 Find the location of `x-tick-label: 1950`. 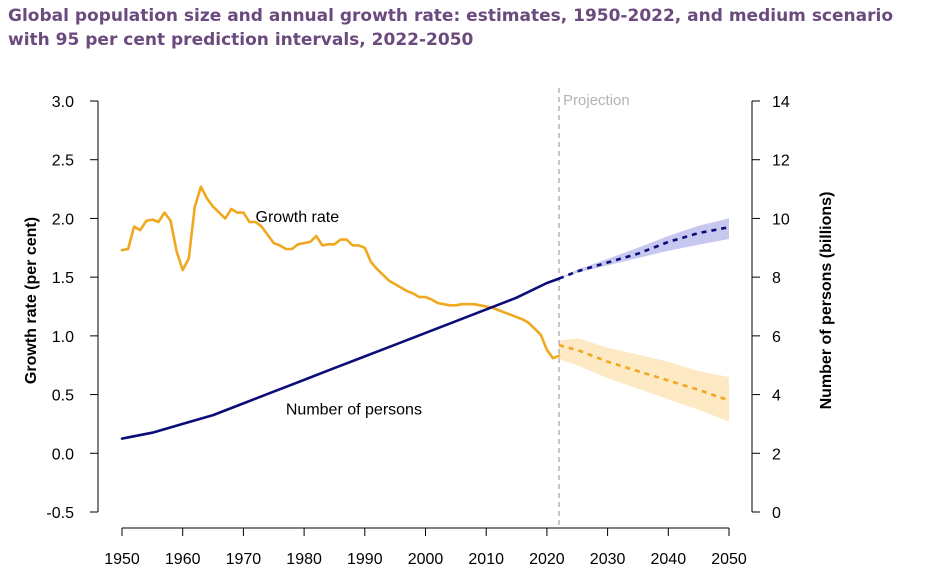

x-tick-label: 1950 is located at coordinates (122, 559).